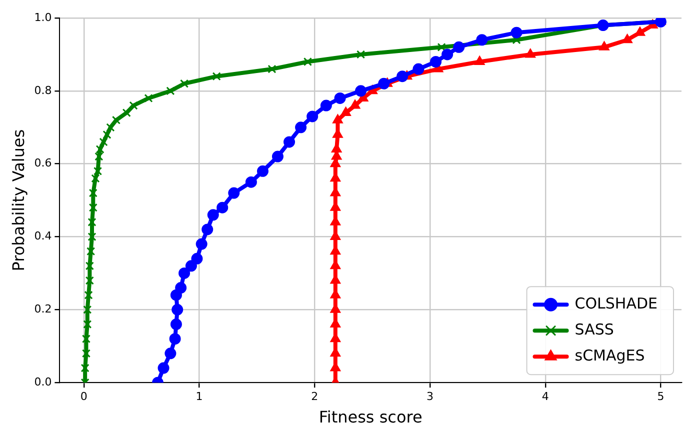  What do you see at coordinates (43, 381) in the screenshot?
I see `y-tick-label: 0.0` at bounding box center [43, 381].